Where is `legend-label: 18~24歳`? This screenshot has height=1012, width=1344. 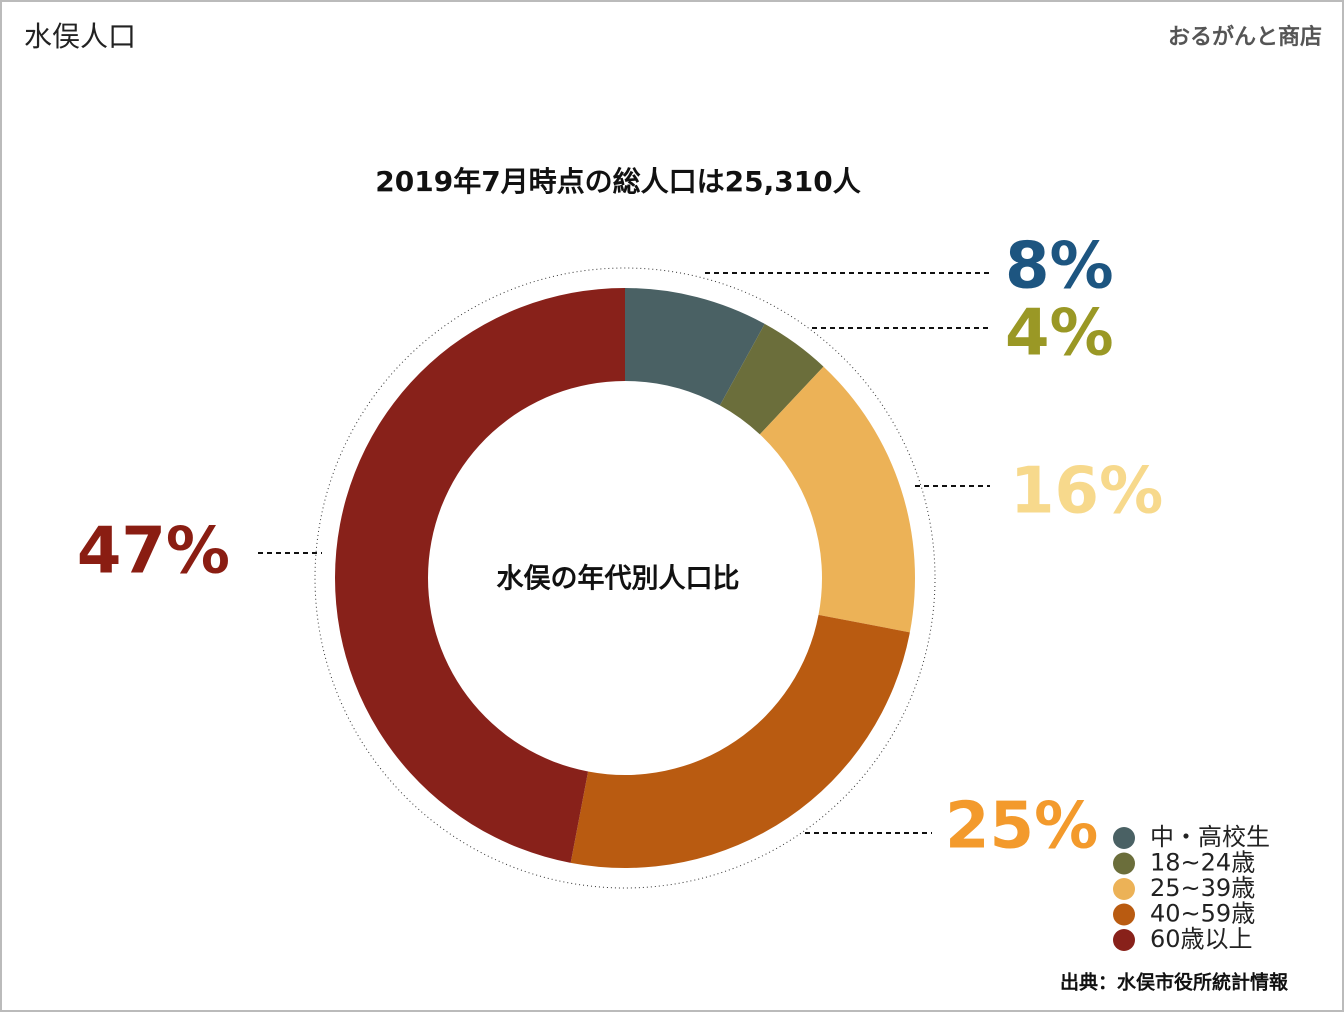
legend-label: 18~24歳 is located at coordinates (1202, 863).